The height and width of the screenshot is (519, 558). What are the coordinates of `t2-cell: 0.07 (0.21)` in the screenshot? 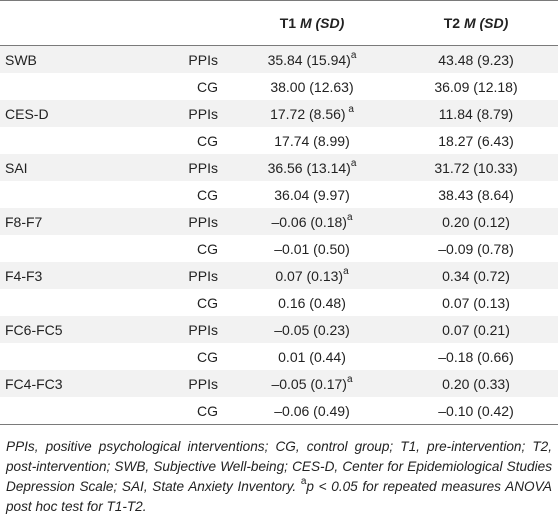 It's located at (476, 329).